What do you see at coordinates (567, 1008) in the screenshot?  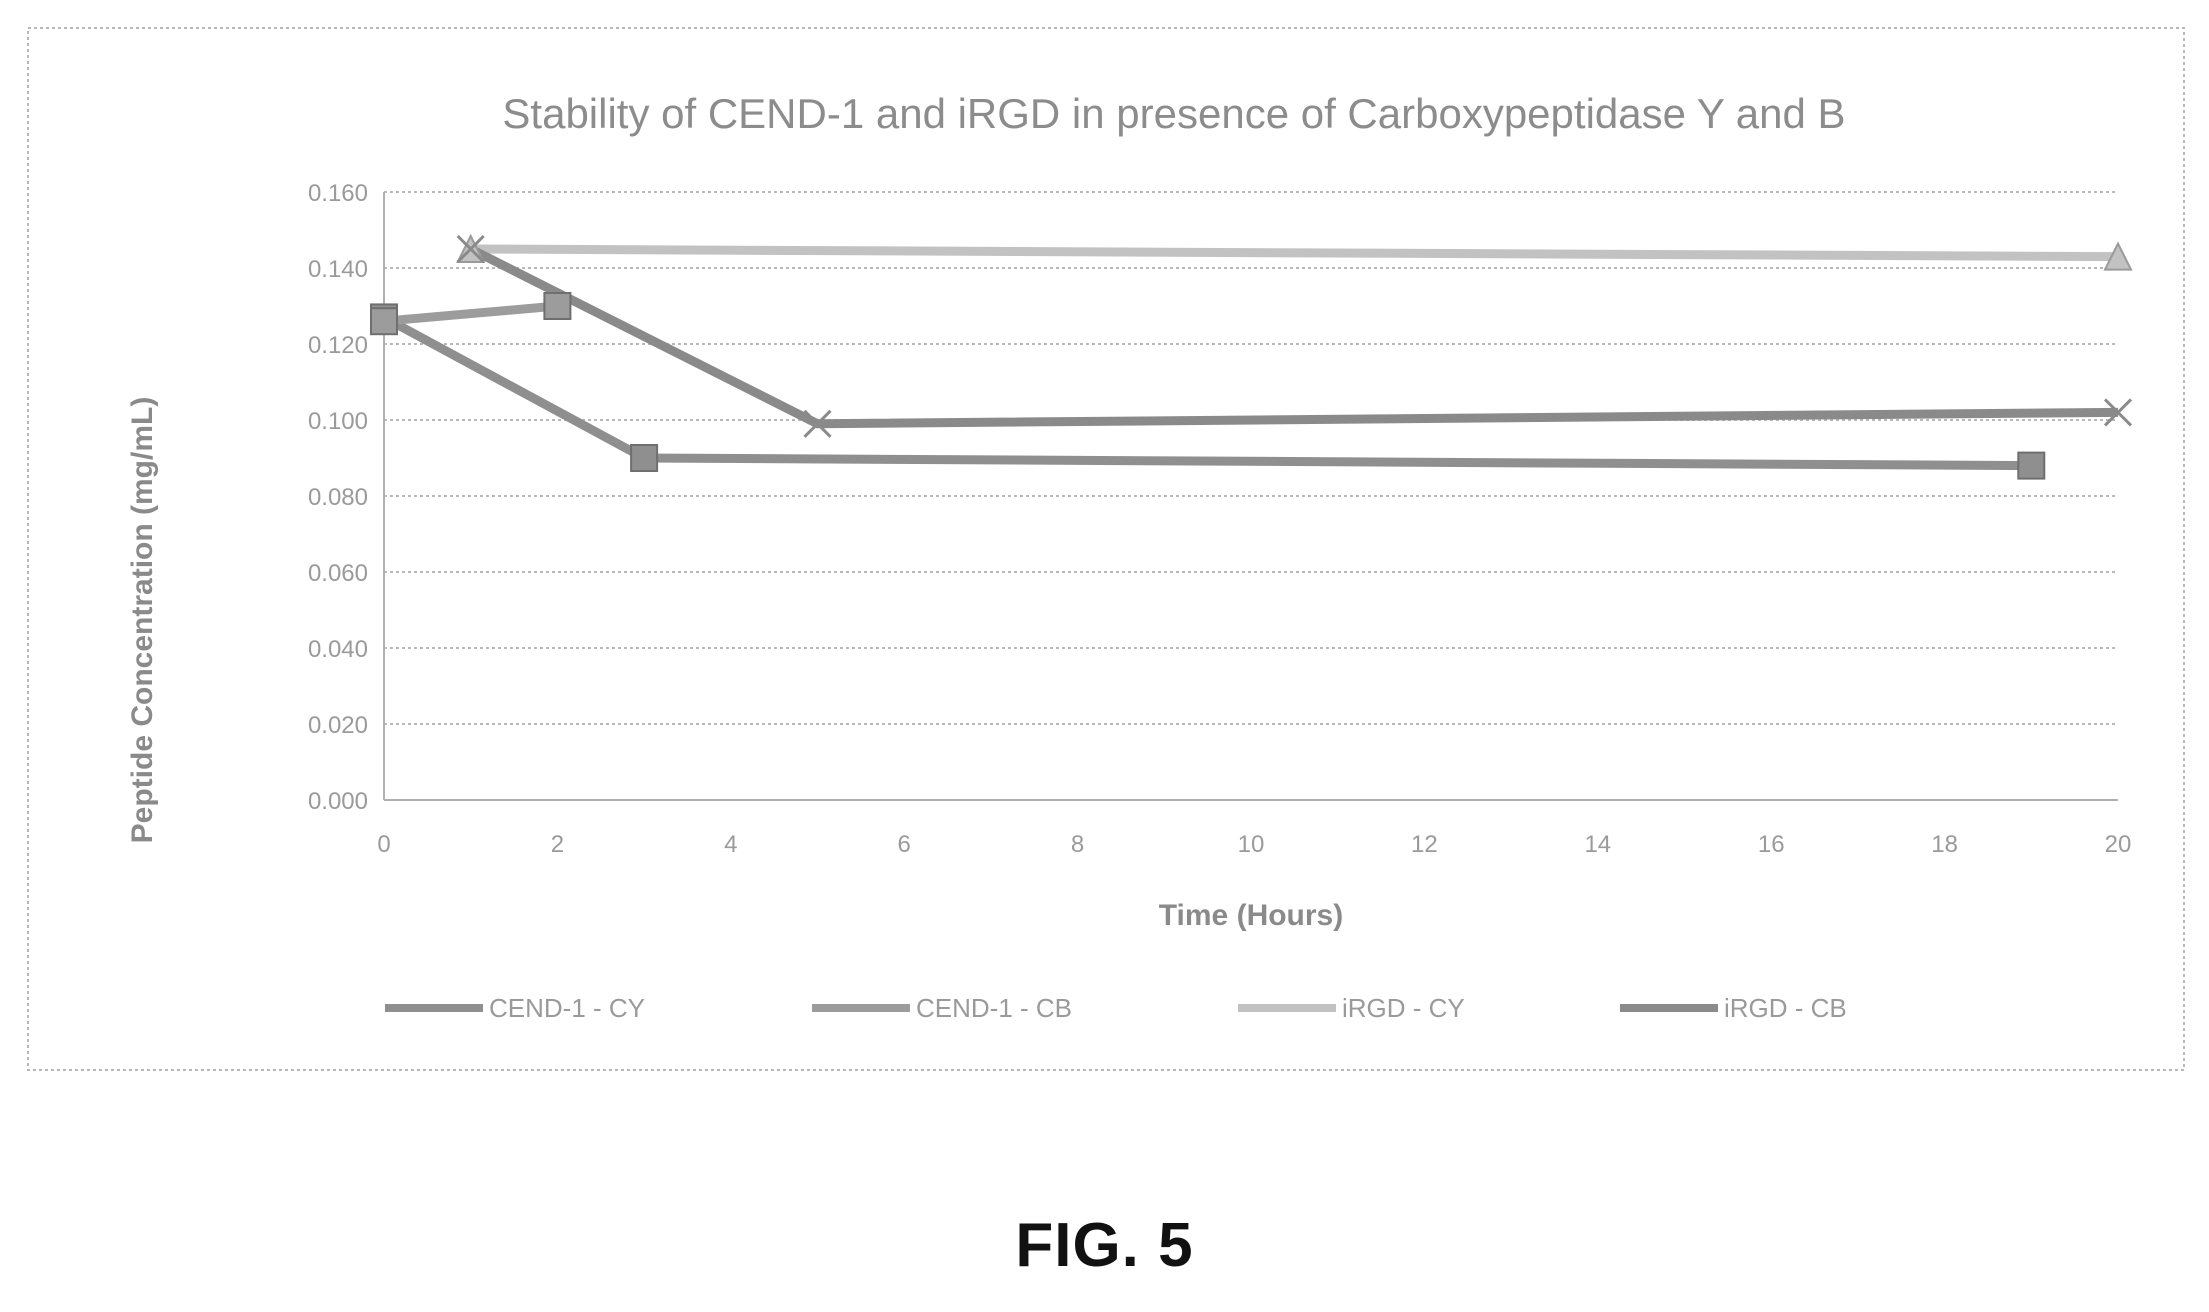 I see `legend-label: CEND-1 - CY` at bounding box center [567, 1008].